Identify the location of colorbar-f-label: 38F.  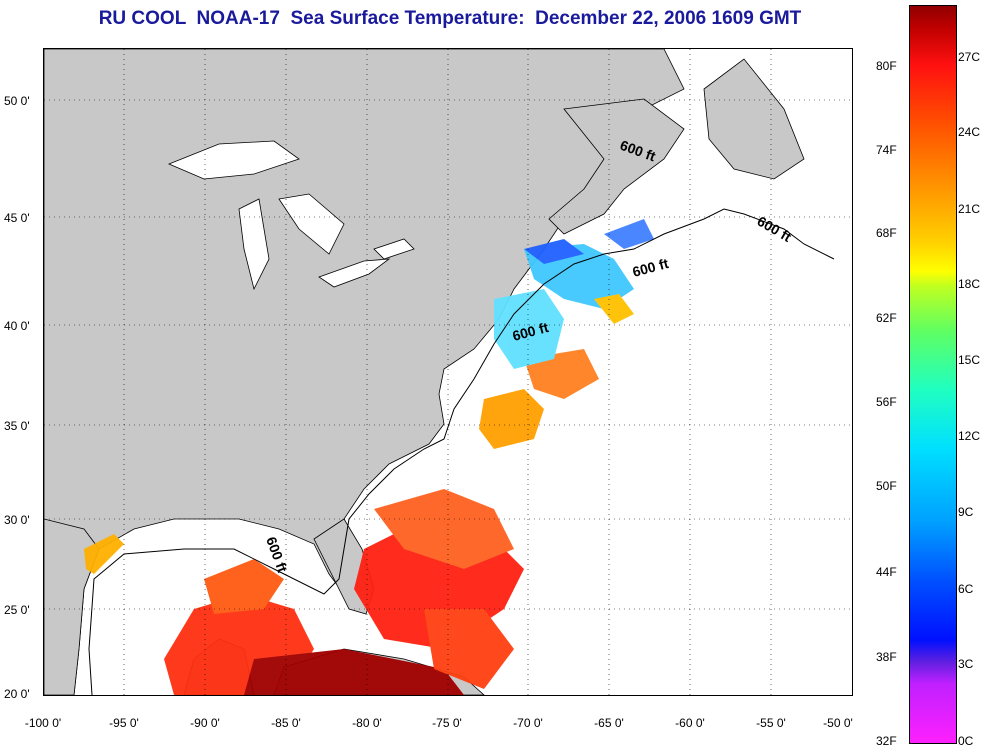
(886, 657).